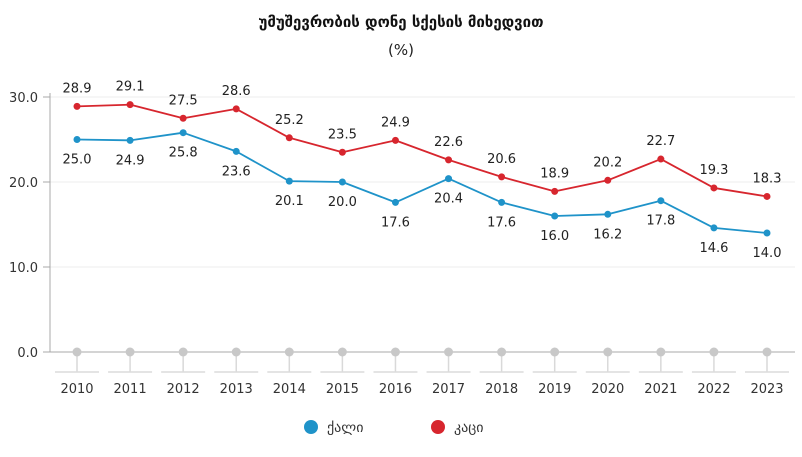 Image resolution: width=802 pixels, height=457 pixels. Describe the element at coordinates (183, 153) in the screenshot. I see `data-label: 25.8` at that location.